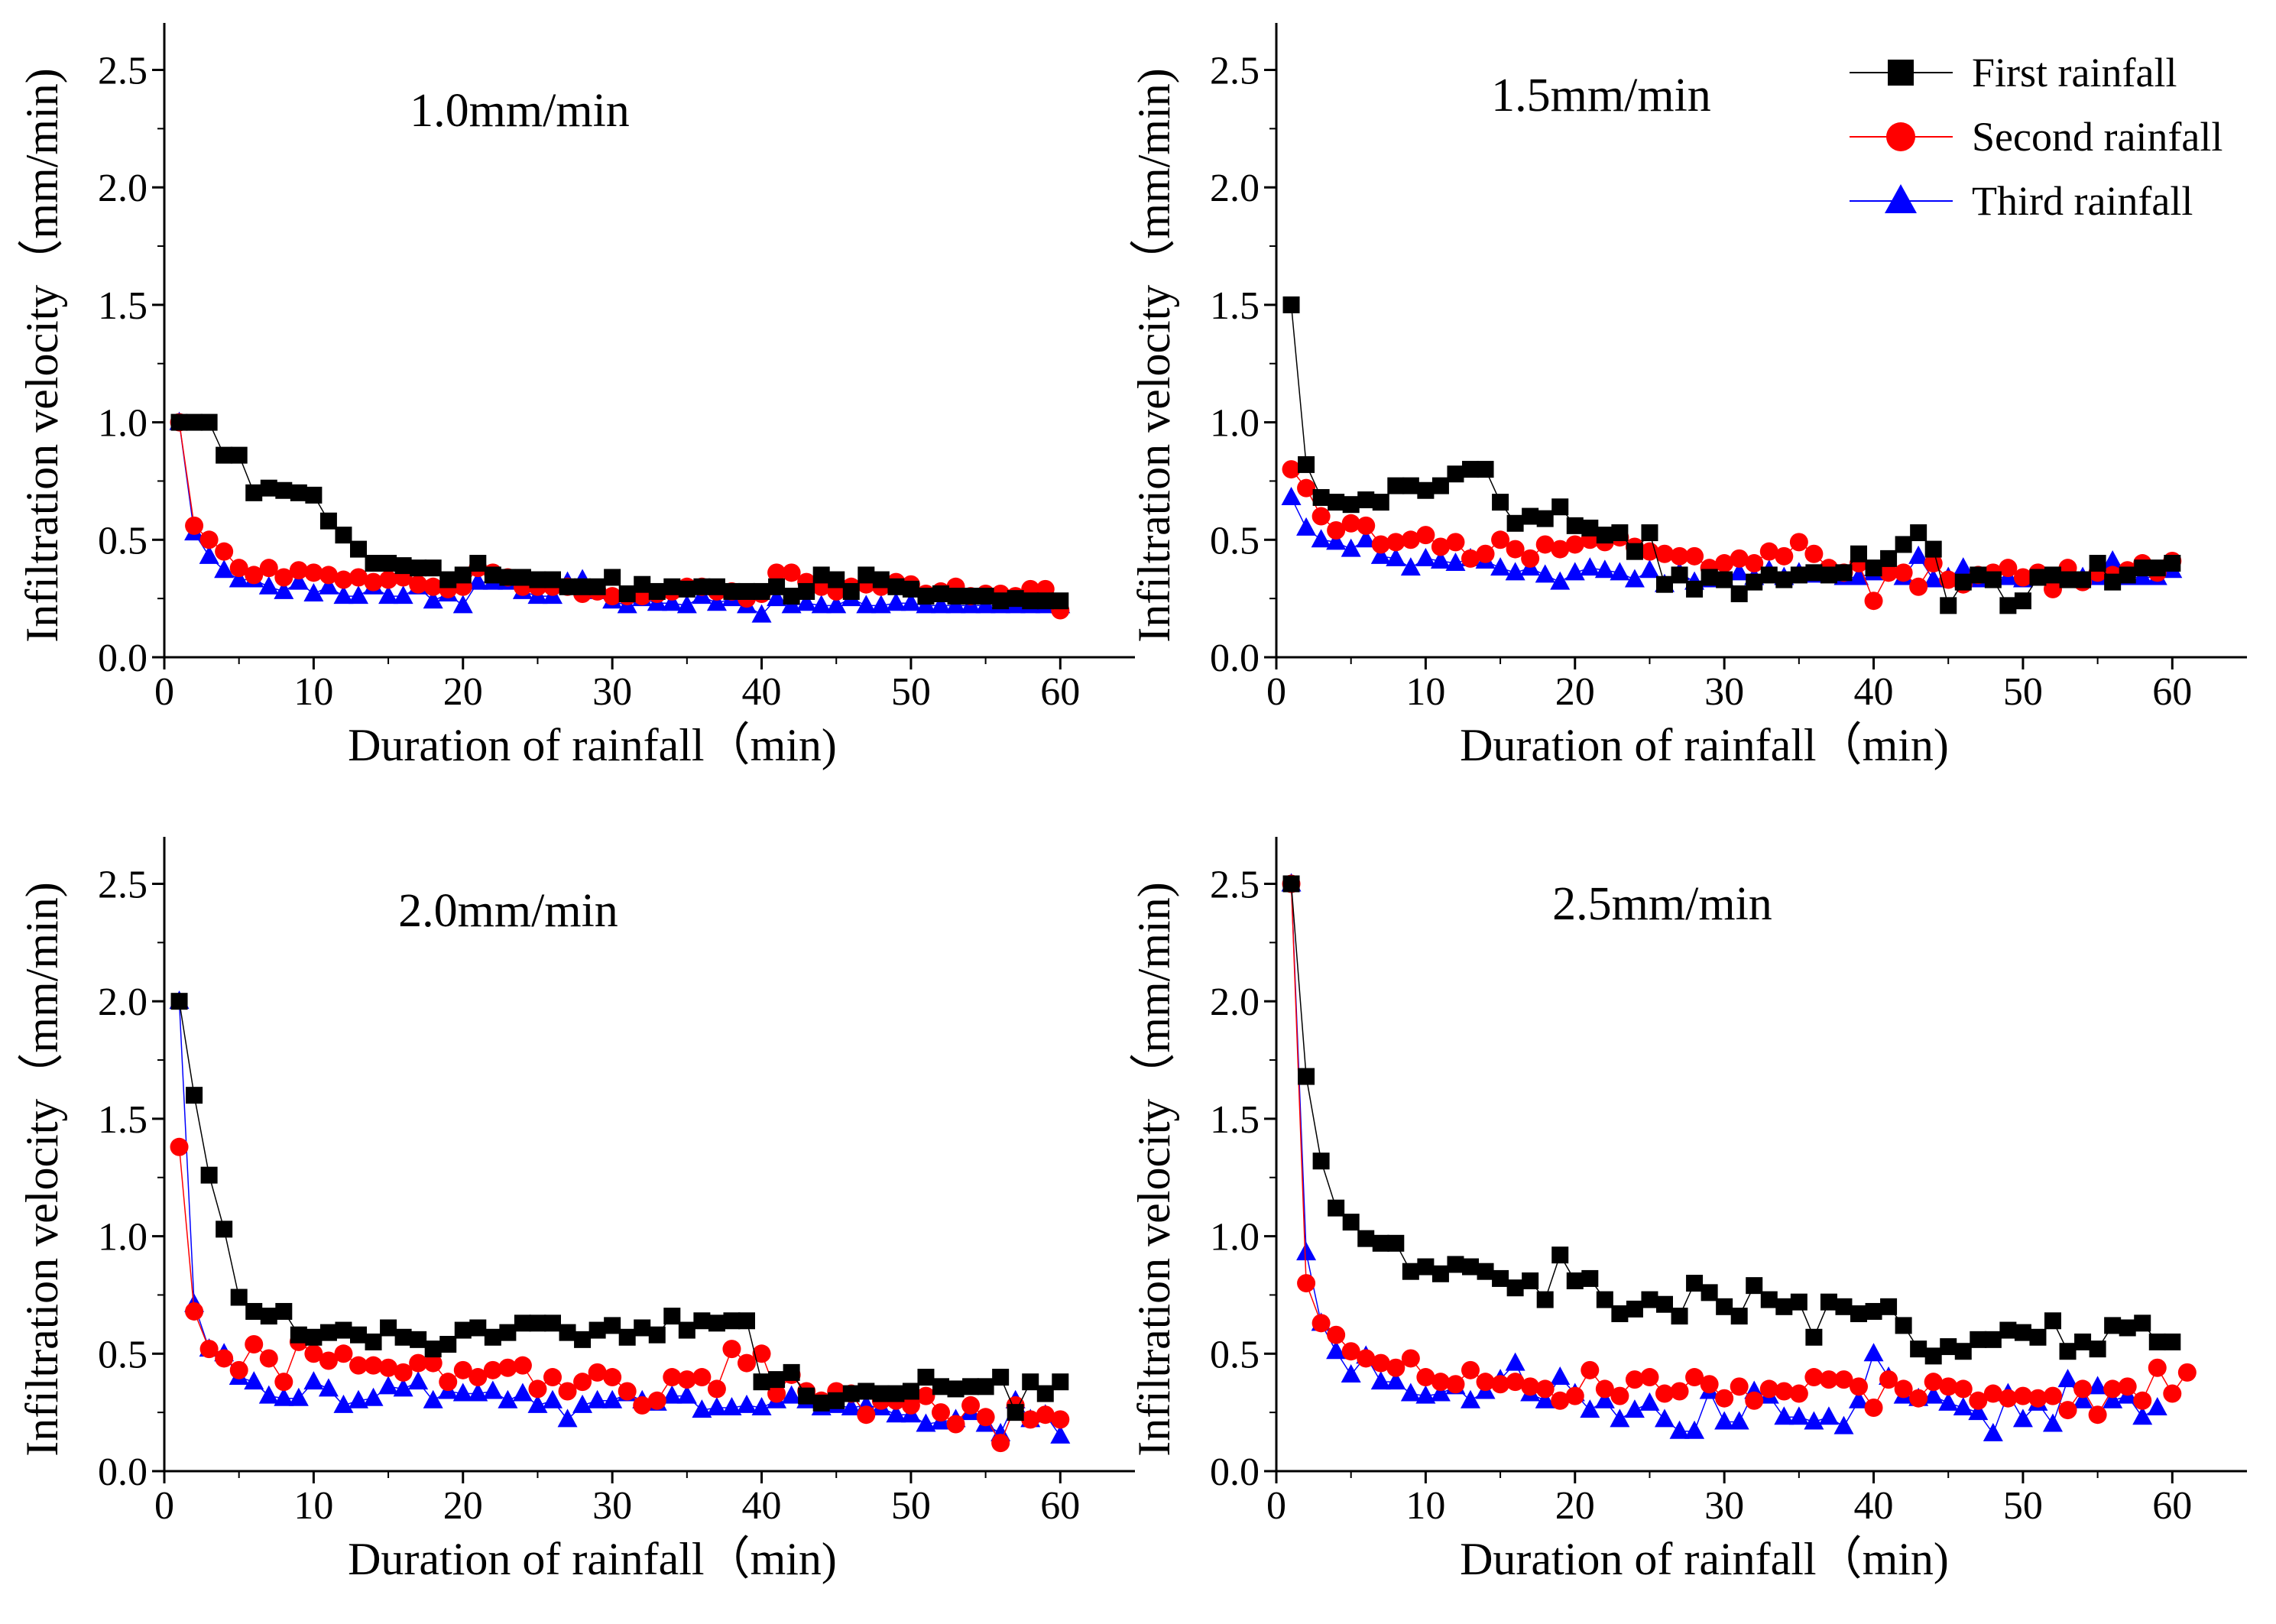 The image size is (2276, 1624). What do you see at coordinates (619, 1207) in the screenshot?
I see `series-first-rainfall` at bounding box center [619, 1207].